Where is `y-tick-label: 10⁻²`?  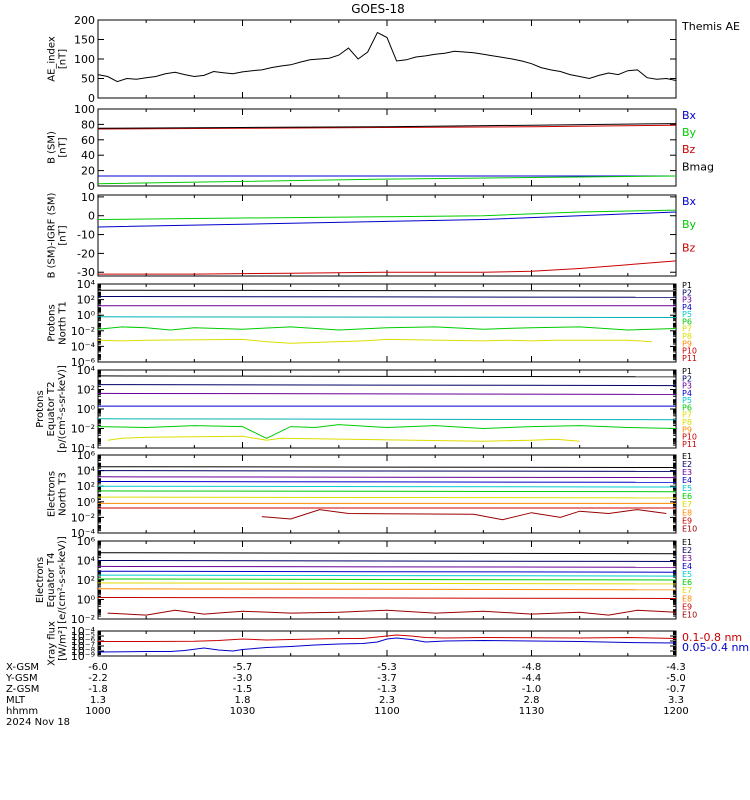 y-tick-label: 10⁻² is located at coordinates (83, 429).